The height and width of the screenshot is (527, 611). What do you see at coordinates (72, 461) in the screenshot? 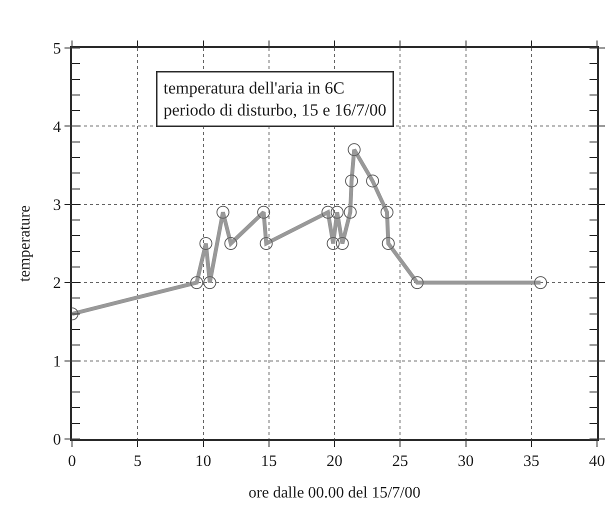
I see `x-tick-label: 0` at bounding box center [72, 461].